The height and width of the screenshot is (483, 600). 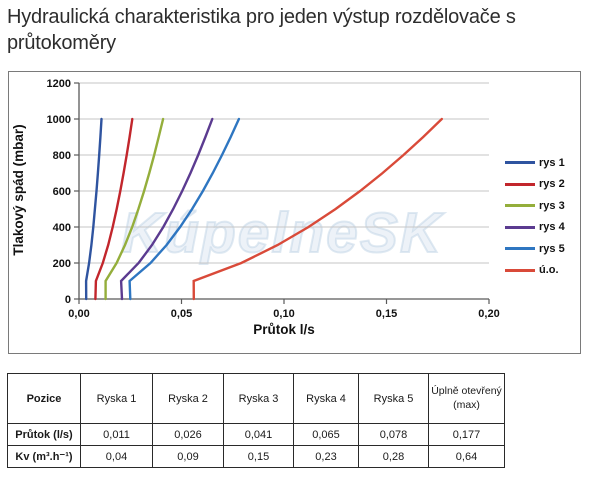 What do you see at coordinates (488, 314) in the screenshot?
I see `x-tick-label: 0,20` at bounding box center [488, 314].